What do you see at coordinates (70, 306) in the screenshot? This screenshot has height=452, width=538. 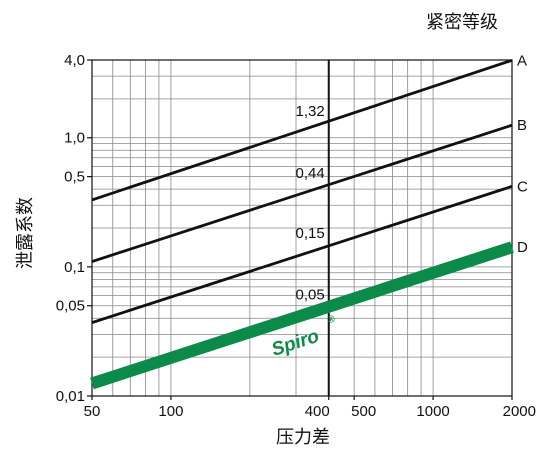 I see `y-tick-label: 0,05` at bounding box center [70, 306].